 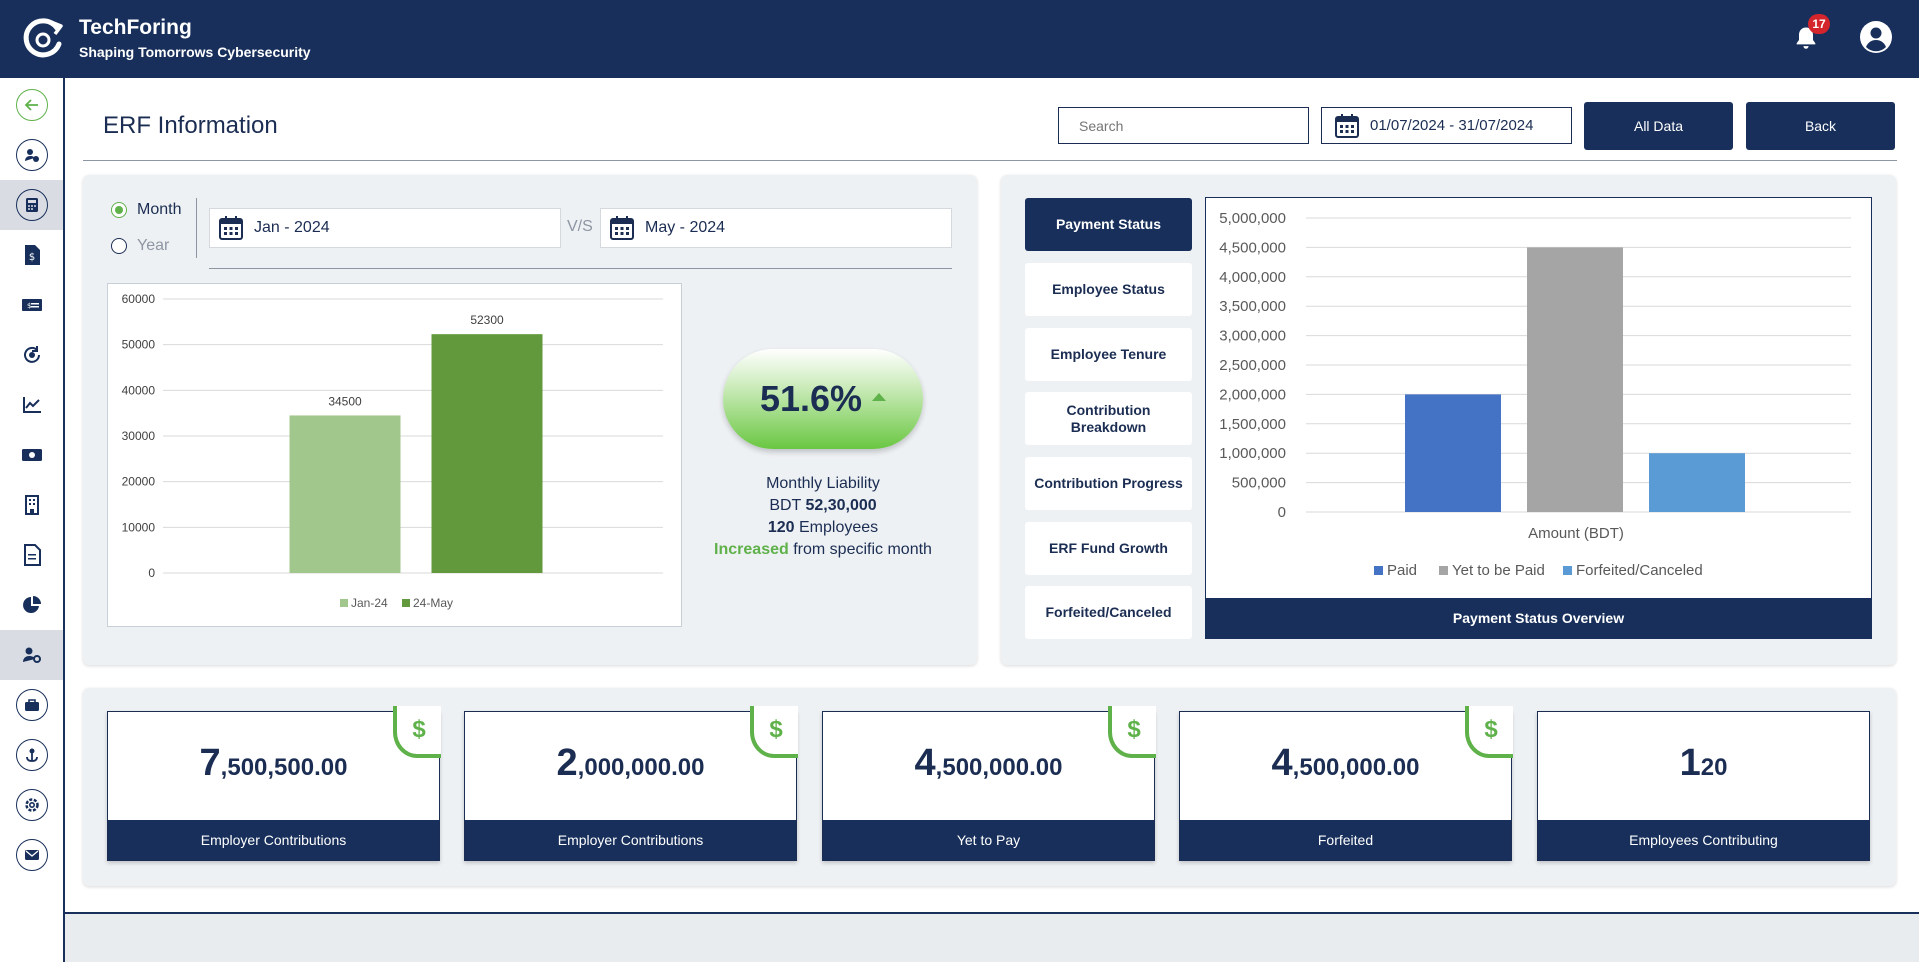 What do you see at coordinates (1252, 218) in the screenshot?
I see `y-tick-label: 5,000,000` at bounding box center [1252, 218].